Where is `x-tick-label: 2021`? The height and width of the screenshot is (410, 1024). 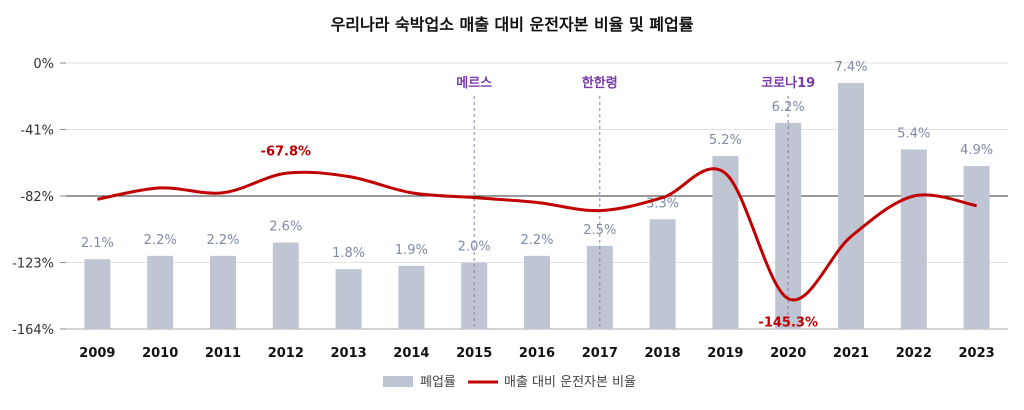 x-tick-label: 2021 is located at coordinates (851, 353).